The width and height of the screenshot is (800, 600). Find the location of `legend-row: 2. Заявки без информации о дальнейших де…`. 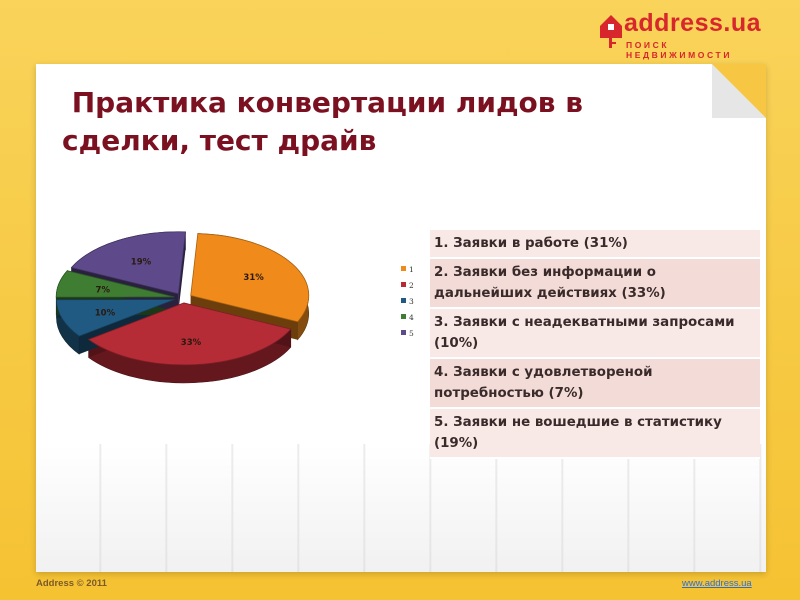

legend-row: 2. Заявки без информации о дальнейших де… is located at coordinates (595, 283).